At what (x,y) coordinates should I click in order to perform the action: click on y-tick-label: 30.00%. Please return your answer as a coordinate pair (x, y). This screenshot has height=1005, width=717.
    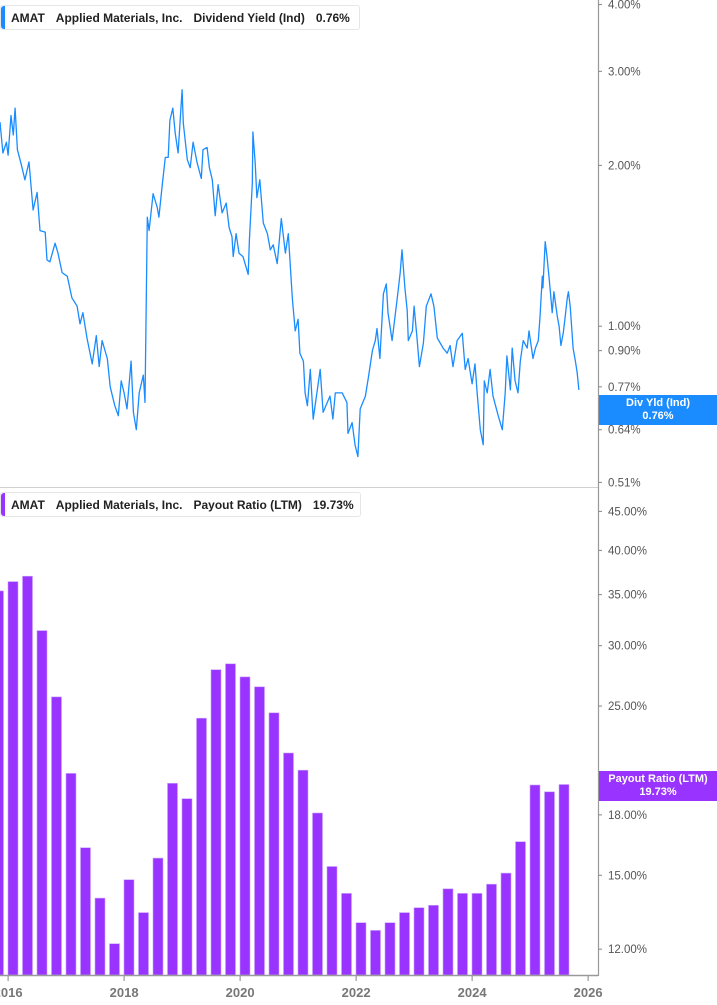
    Looking at the image, I should click on (627, 647).